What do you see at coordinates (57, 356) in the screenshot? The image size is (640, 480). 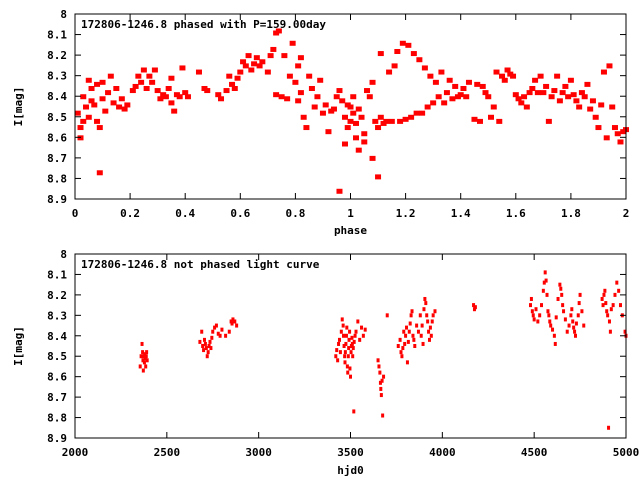 I see `chart-unphased-ytick-label: 8.5` at bounding box center [57, 356].